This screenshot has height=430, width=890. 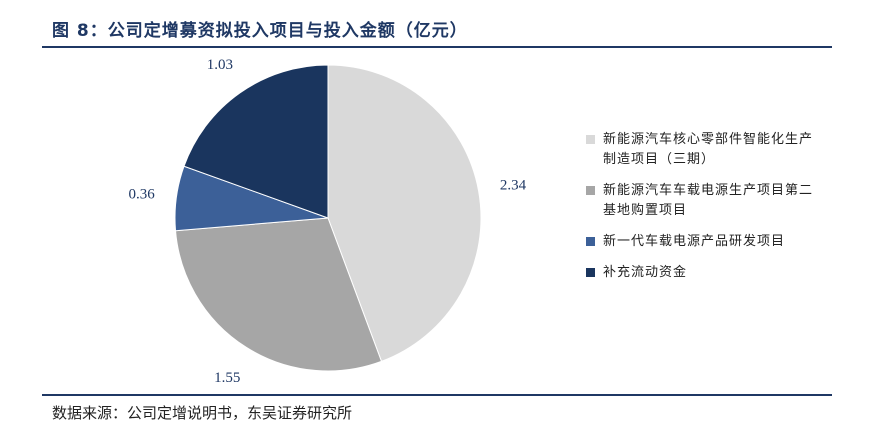 What do you see at coordinates (260, 31) in the screenshot?
I see `figure-title: 图 8：公司定增募资拟投入项目与投入金额（亿元）` at bounding box center [260, 31].